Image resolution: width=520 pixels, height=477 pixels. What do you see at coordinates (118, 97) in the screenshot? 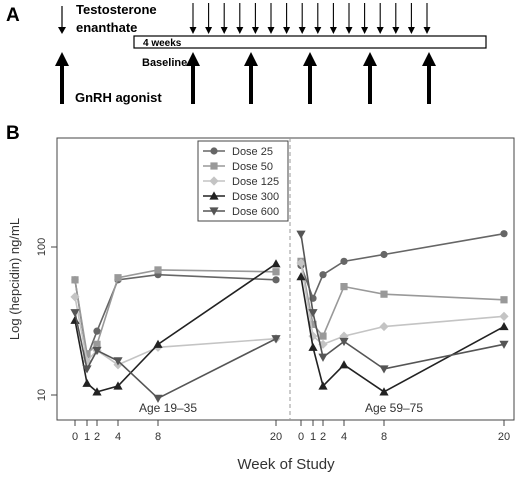
I see `gnrh-label: GnRH agonist` at bounding box center [118, 97].